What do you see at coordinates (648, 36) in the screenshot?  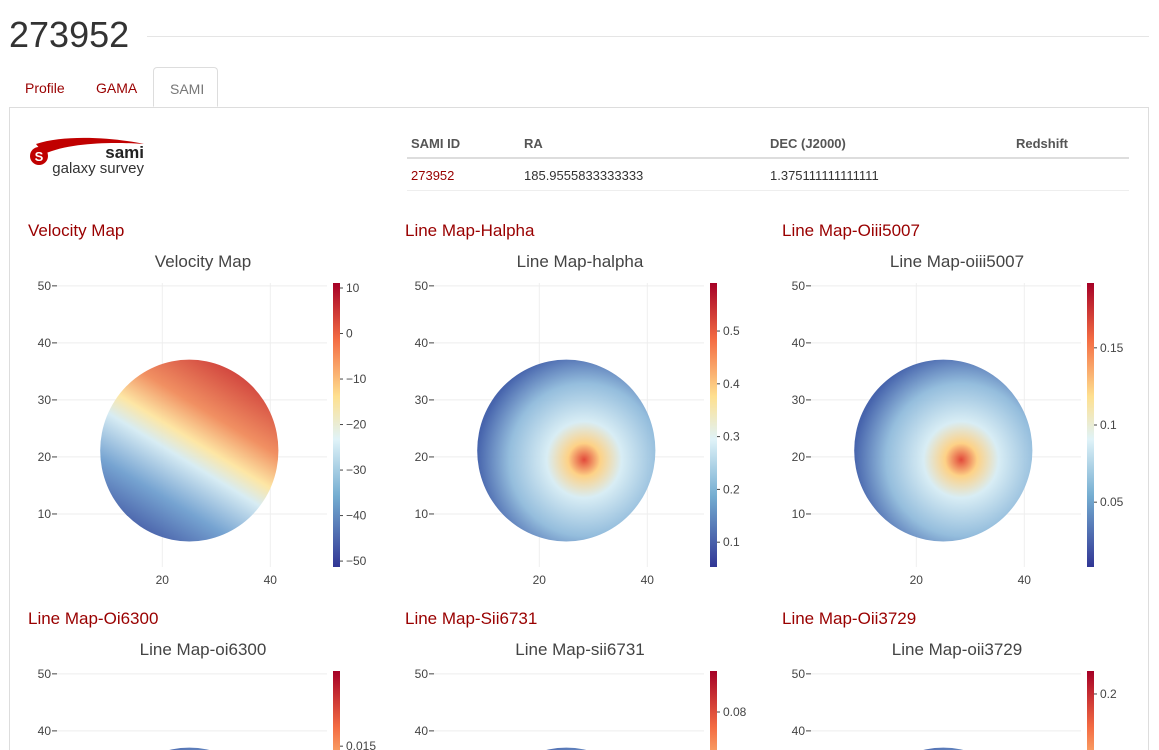 I see `title-rule` at bounding box center [648, 36].